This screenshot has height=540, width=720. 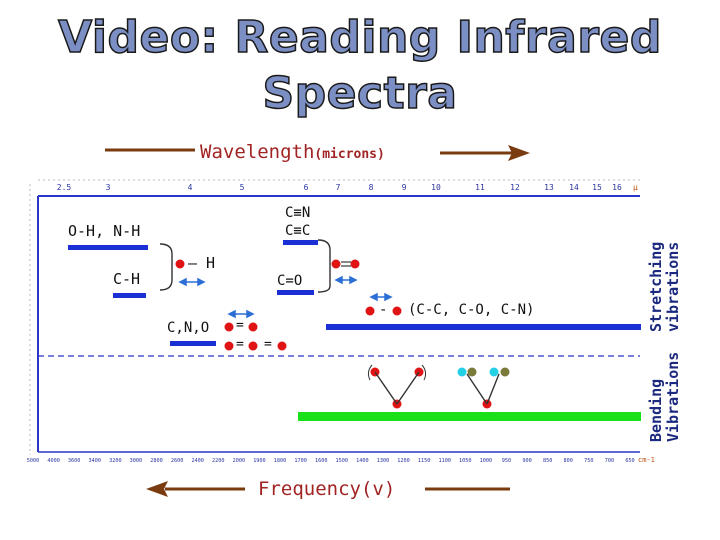 I want to click on frequency-tick-10: 2000, so click(x=239, y=461).